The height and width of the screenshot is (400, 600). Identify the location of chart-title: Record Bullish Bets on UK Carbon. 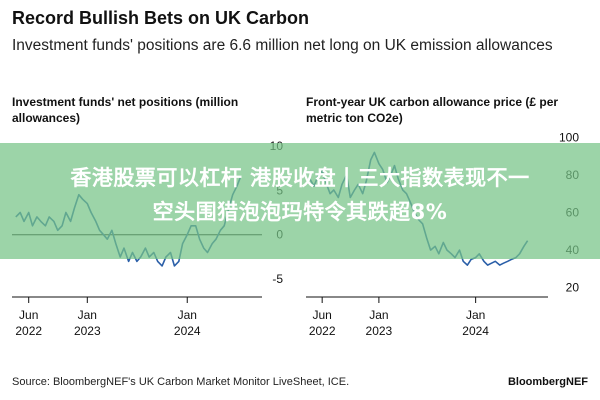
(161, 18).